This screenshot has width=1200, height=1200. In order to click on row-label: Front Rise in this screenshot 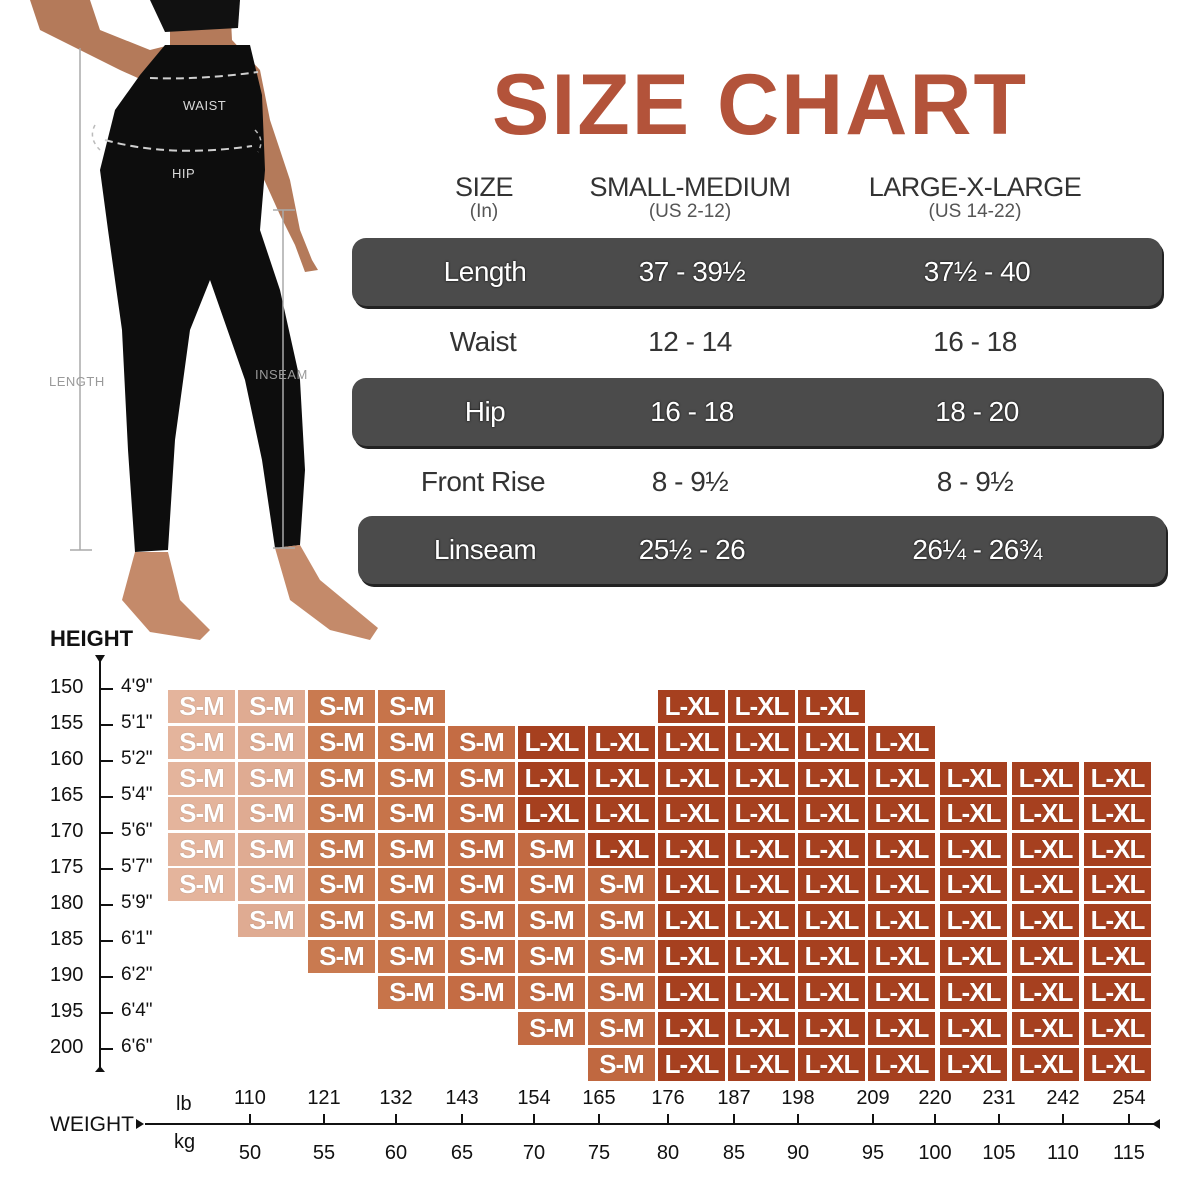, I will do `click(483, 481)`.